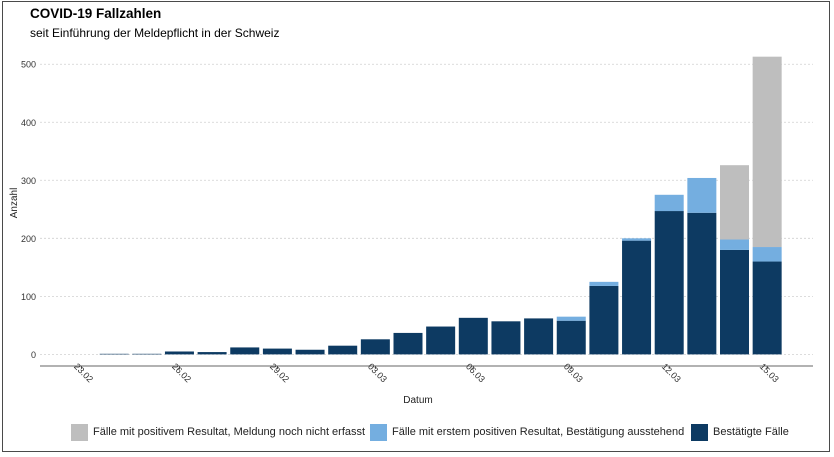 This screenshot has width=834, height=457. Describe the element at coordinates (671, 372) in the screenshot. I see `x-tick-label: 12.03` at that location.